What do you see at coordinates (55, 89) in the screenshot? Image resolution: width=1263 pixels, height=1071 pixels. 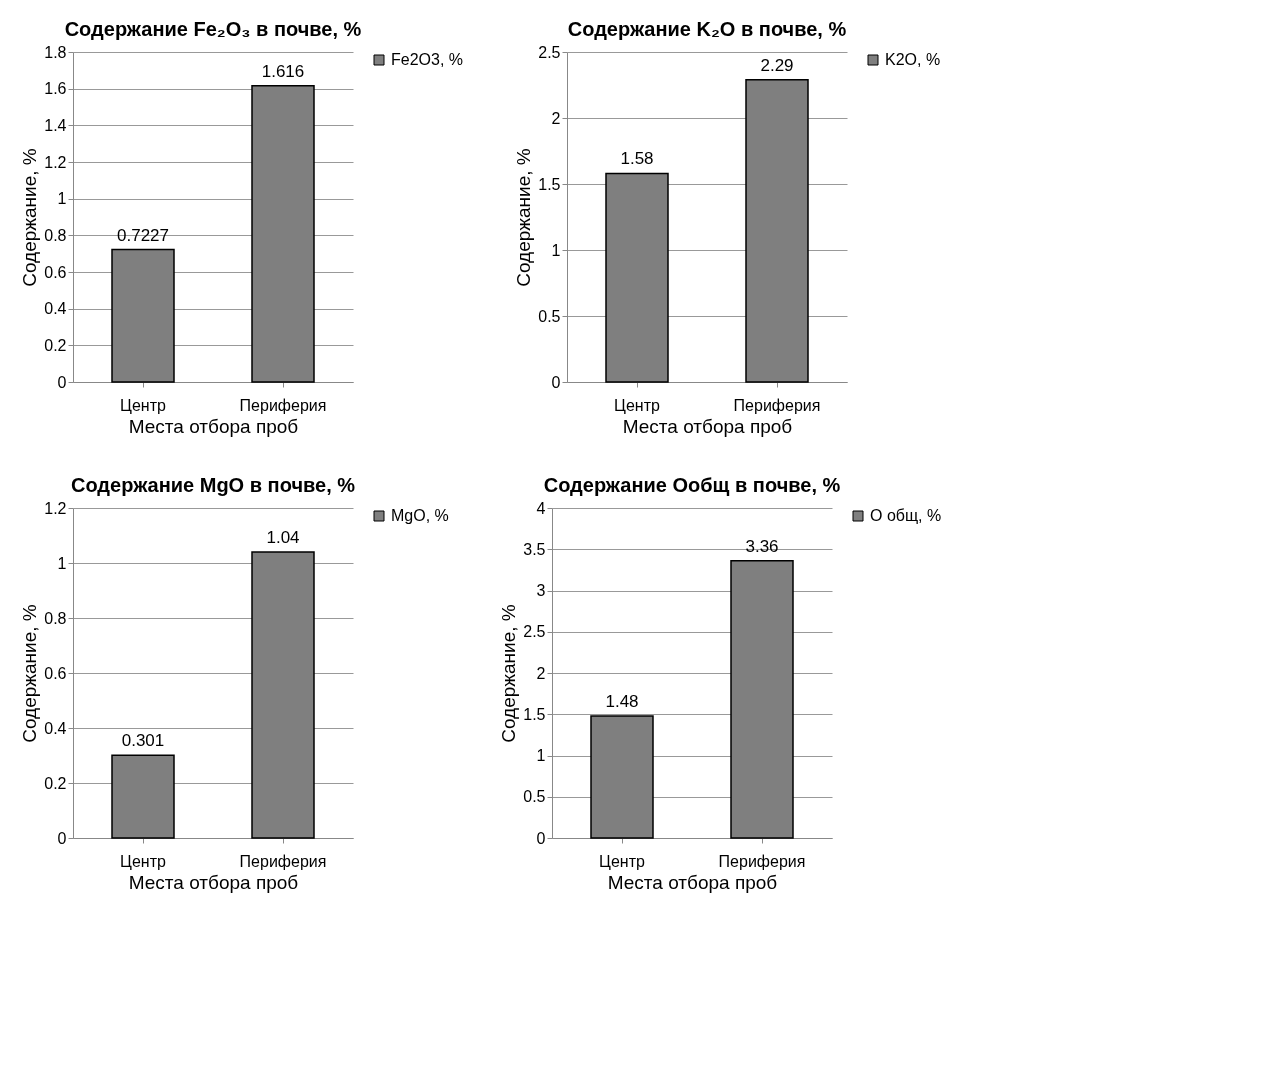 I see `y-tick-label: 1.6` at bounding box center [55, 89].